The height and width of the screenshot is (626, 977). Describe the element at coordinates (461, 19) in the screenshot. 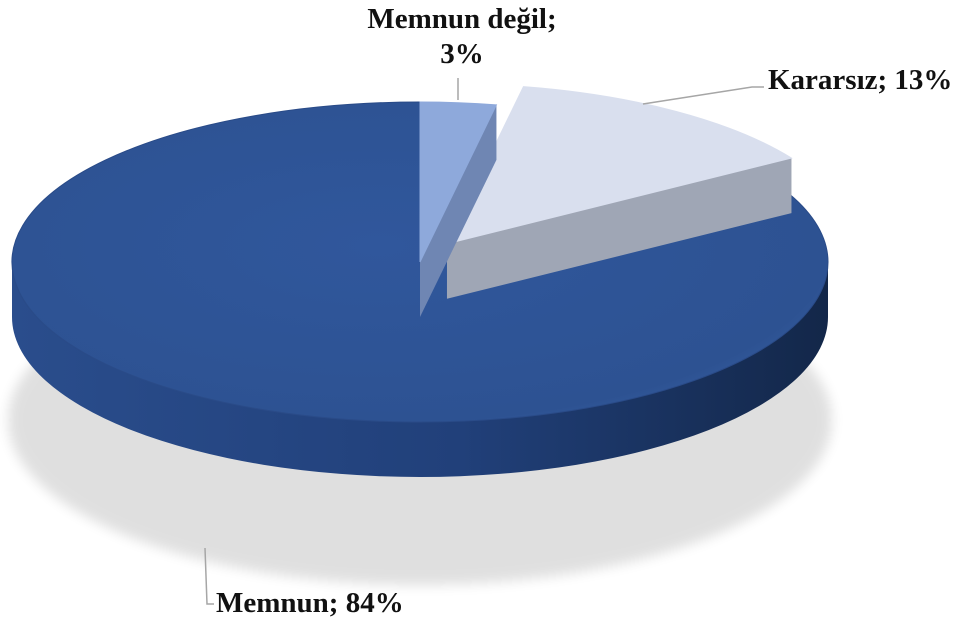

I see `label-memnun-degil-line1: Memnun değil;` at that location.